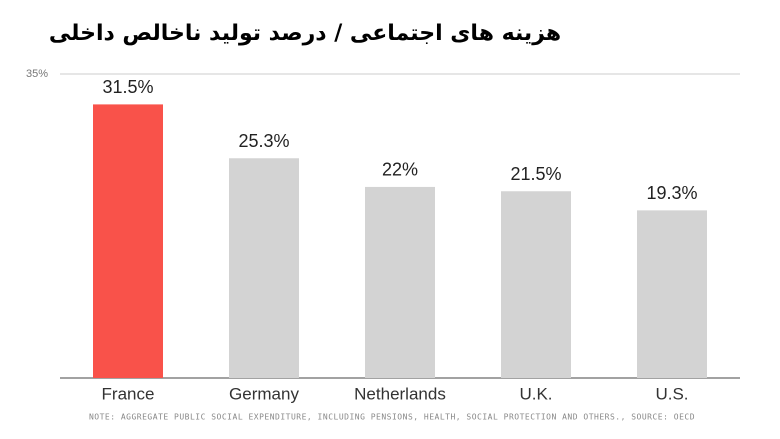  What do you see at coordinates (535, 174) in the screenshot?
I see `value-label: 21.5%` at bounding box center [535, 174].